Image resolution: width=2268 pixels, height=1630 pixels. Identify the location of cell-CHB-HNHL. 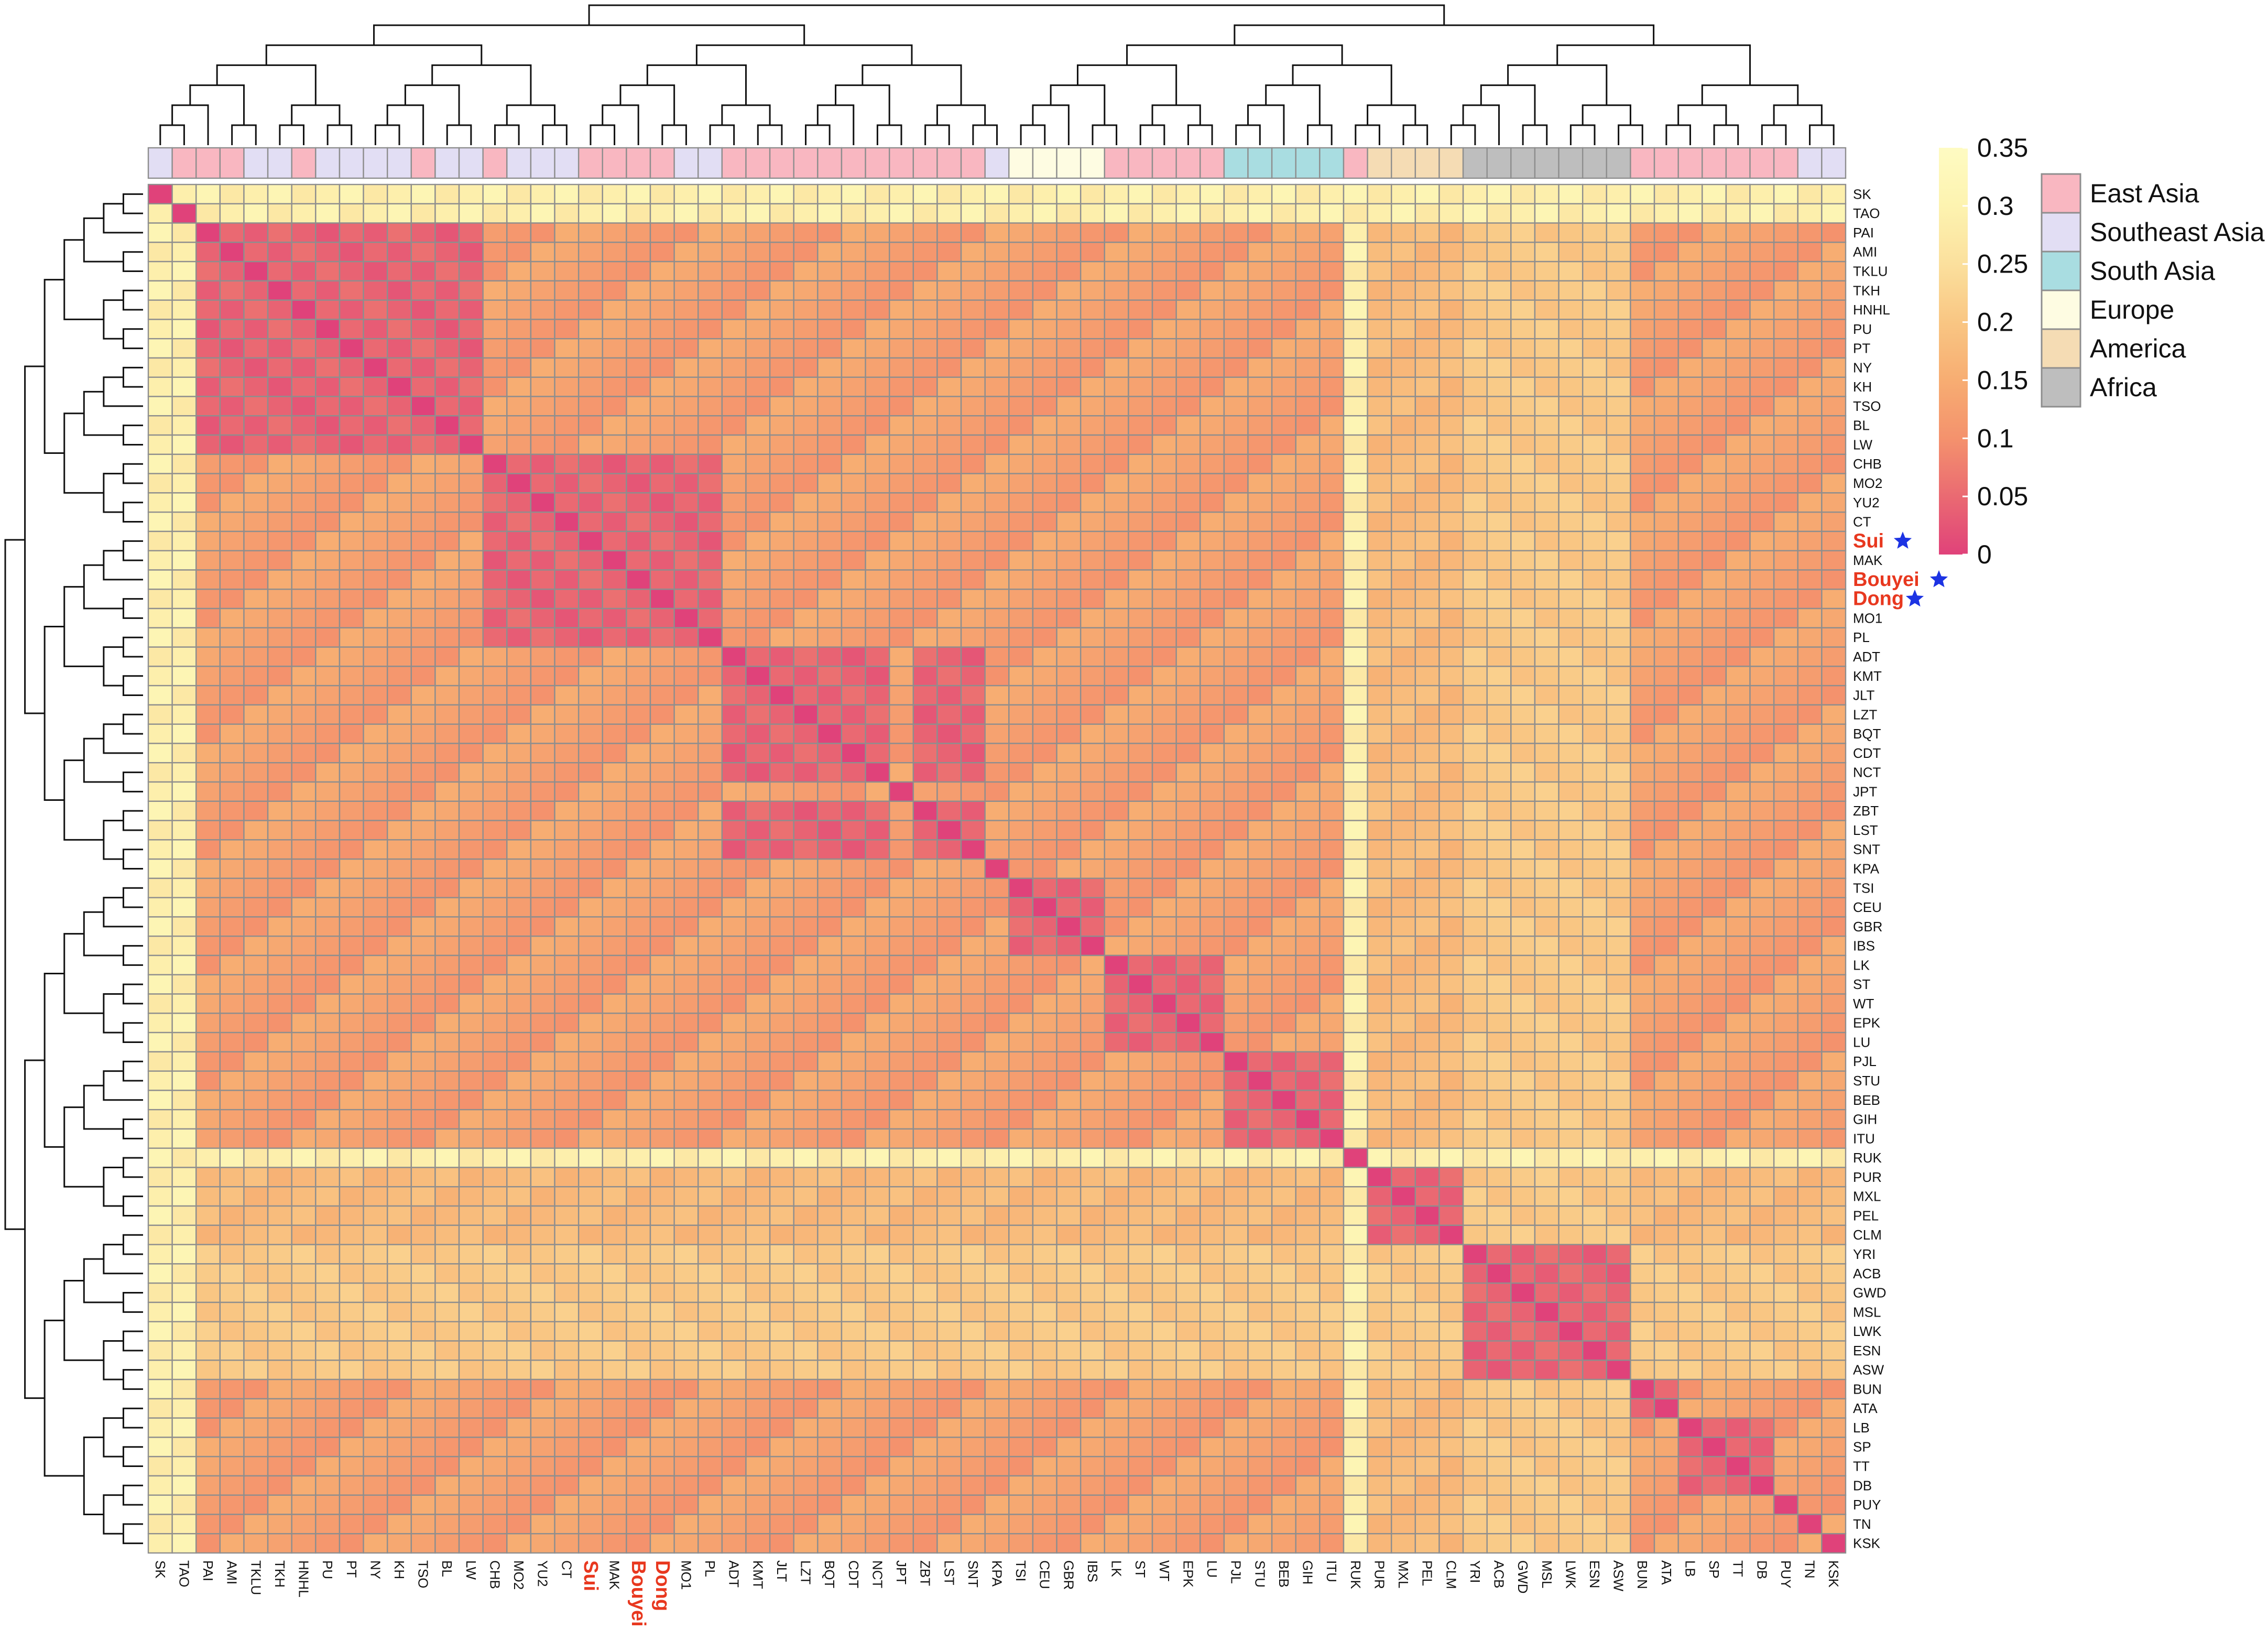
(304, 463).